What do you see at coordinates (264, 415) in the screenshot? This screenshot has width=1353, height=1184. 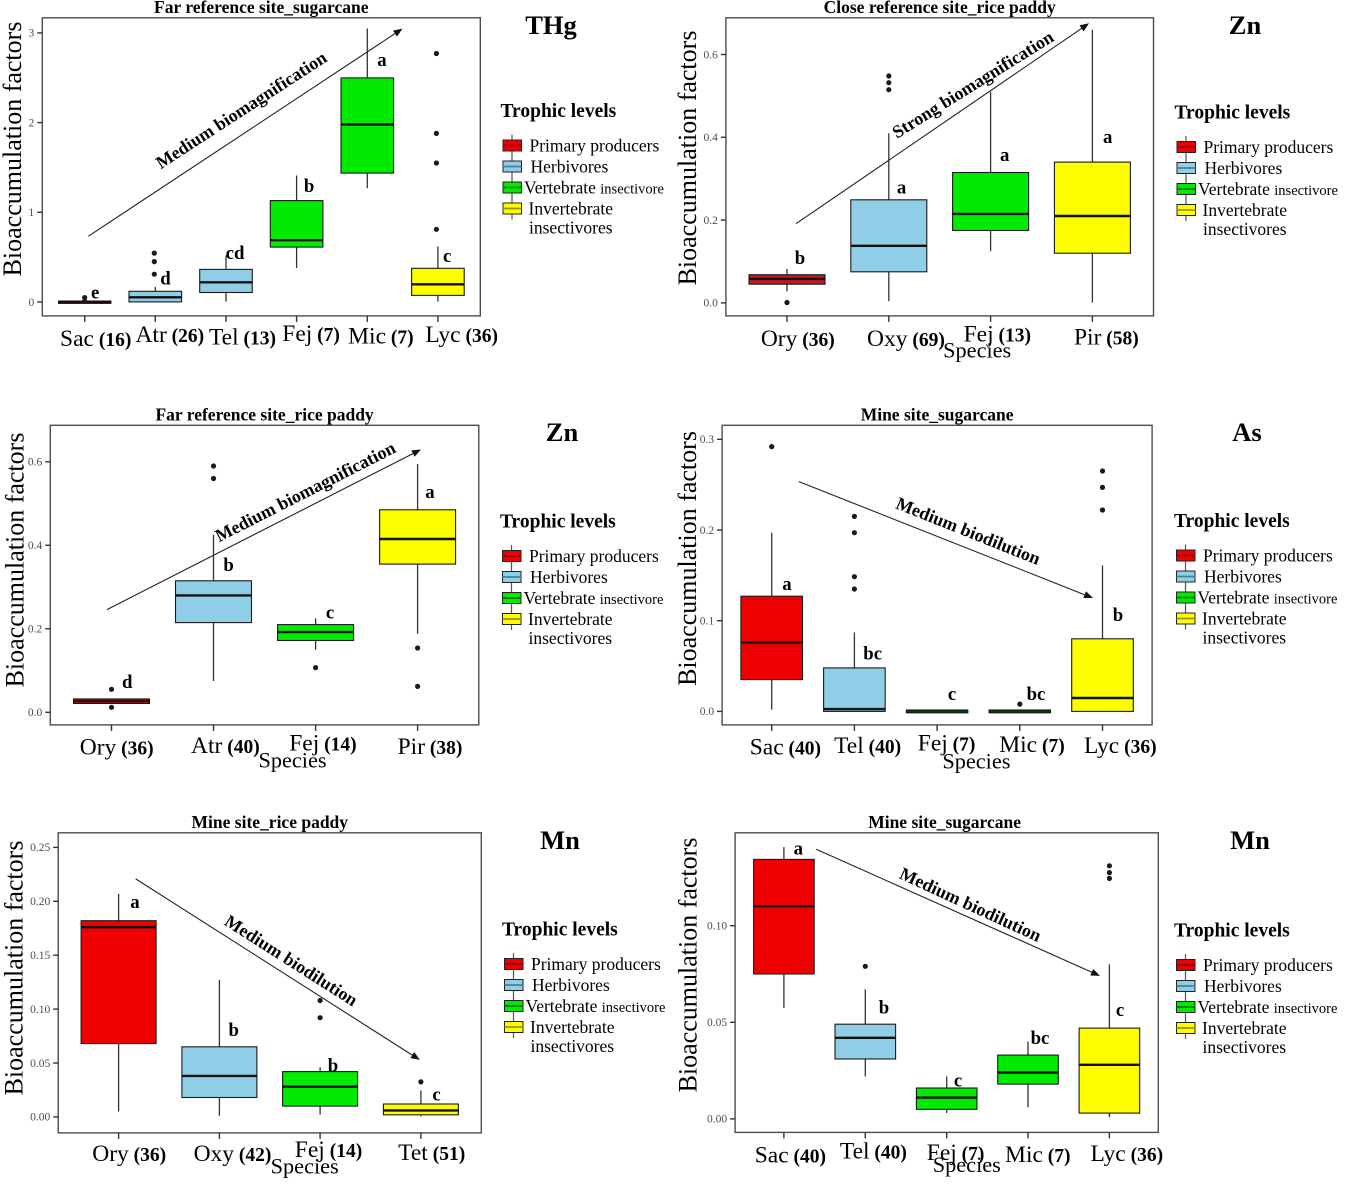 I see `svg-text: Far reference site_rice paddy` at bounding box center [264, 415].